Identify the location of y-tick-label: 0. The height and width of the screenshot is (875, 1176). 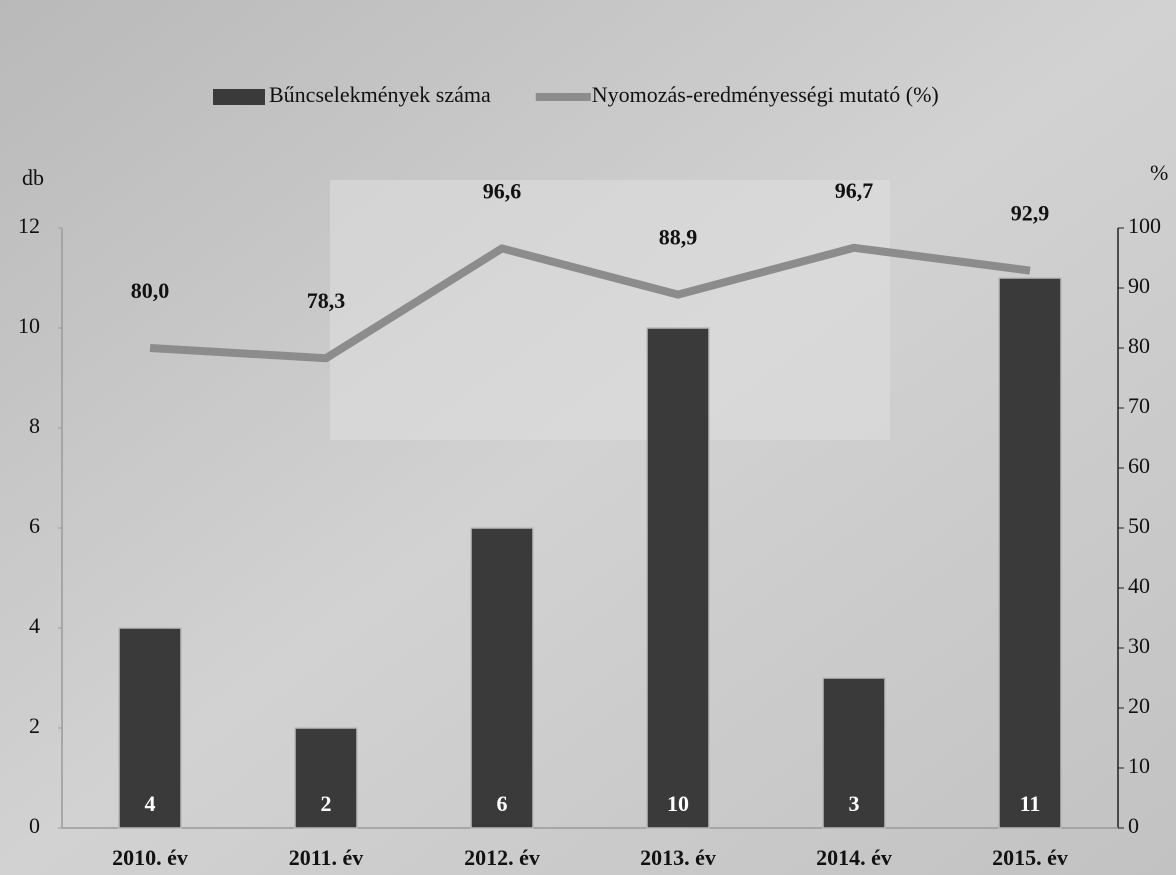
(34, 825).